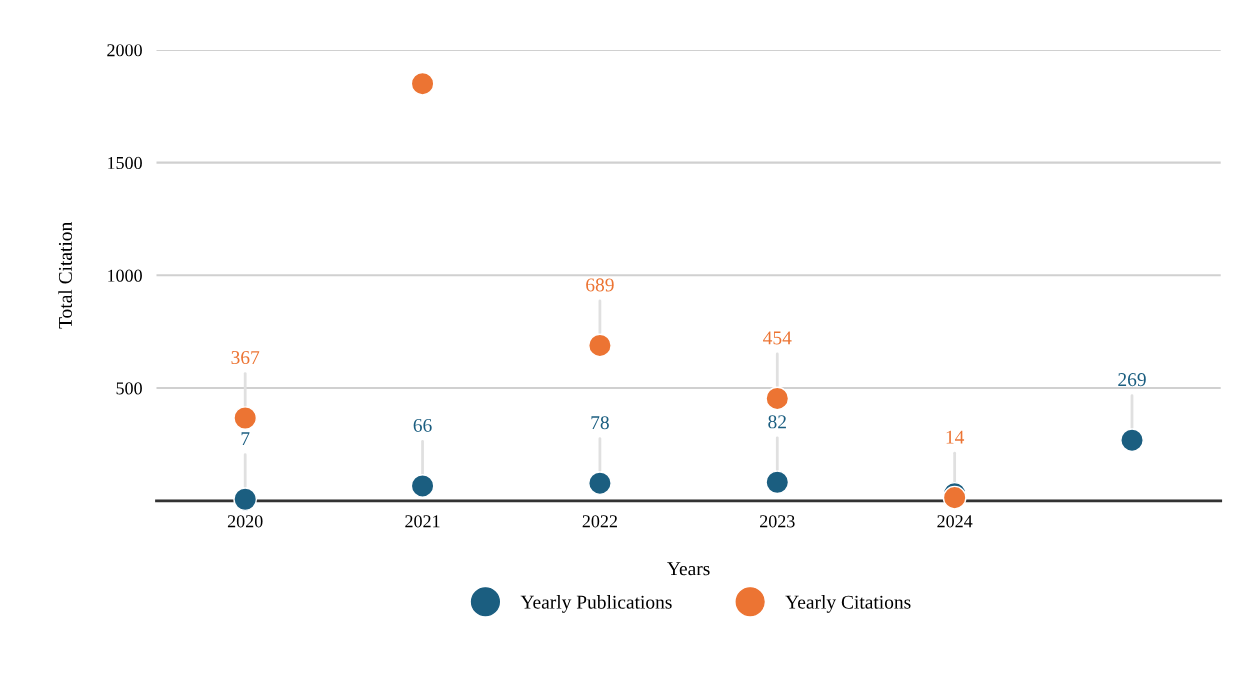  Describe the element at coordinates (245, 521) in the screenshot. I see `x-tick-label: 2020` at that location.